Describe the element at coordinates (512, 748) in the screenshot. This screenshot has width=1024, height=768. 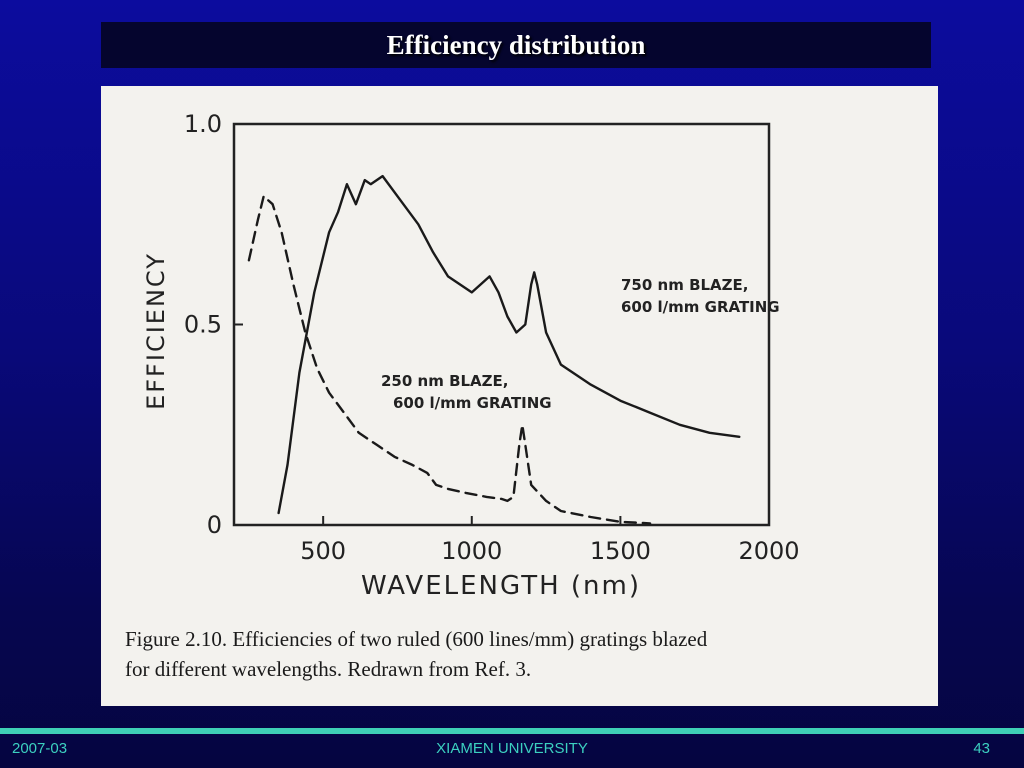
I see `footer-institution: XIAMEN UNIVERSITY` at that location.